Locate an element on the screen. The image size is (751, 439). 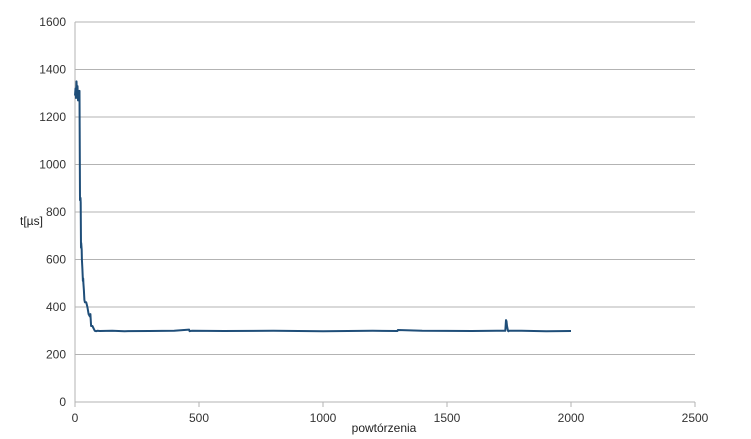
x-tick-label: 0 is located at coordinates (75, 418).